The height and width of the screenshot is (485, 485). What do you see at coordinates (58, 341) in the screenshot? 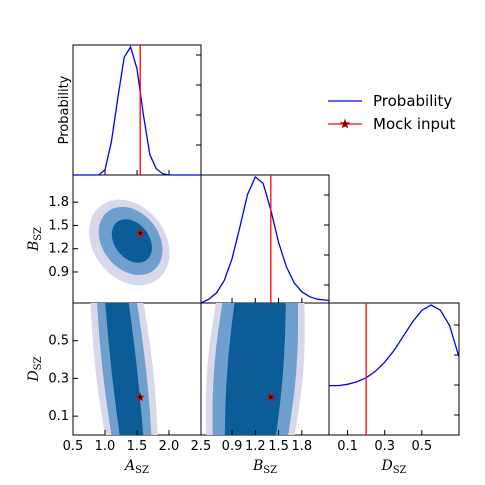
I see `ytick-label-d-sz-2: 0.5` at bounding box center [58, 341].